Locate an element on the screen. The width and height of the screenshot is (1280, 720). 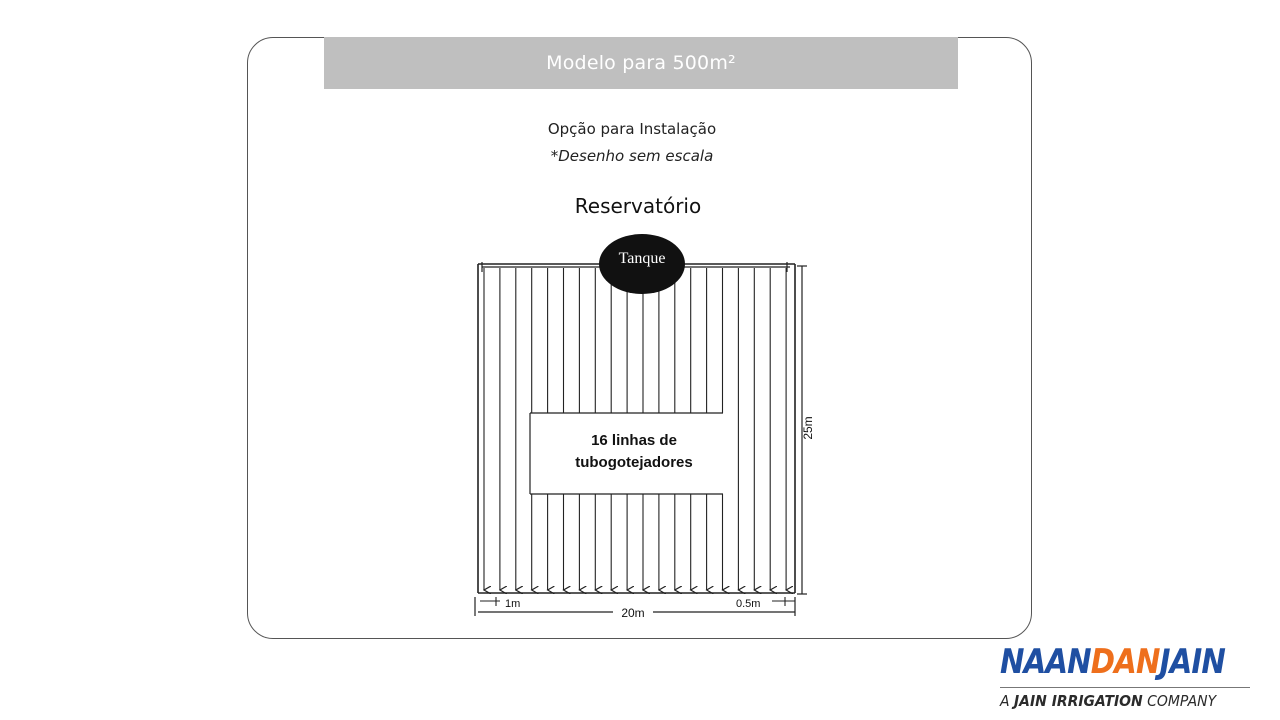
dim-left-spacing-label: 1m is located at coordinates (512, 604).